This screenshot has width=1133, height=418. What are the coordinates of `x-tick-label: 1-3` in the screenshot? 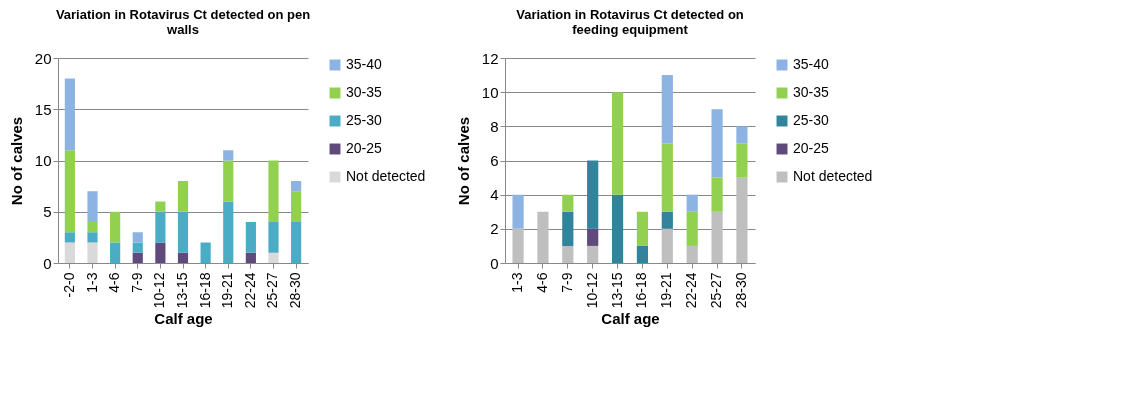 It's located at (91, 282).